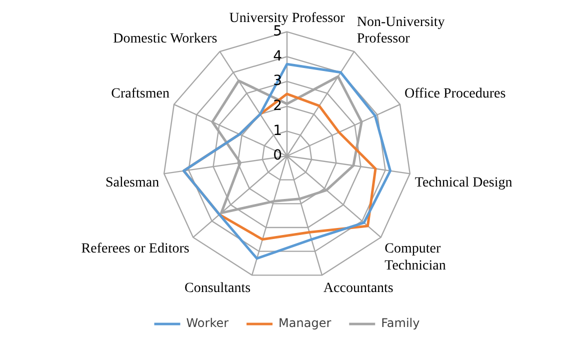 The height and width of the screenshot is (344, 574). What do you see at coordinates (132, 182) in the screenshot?
I see `spoke-label: Salesman` at bounding box center [132, 182].